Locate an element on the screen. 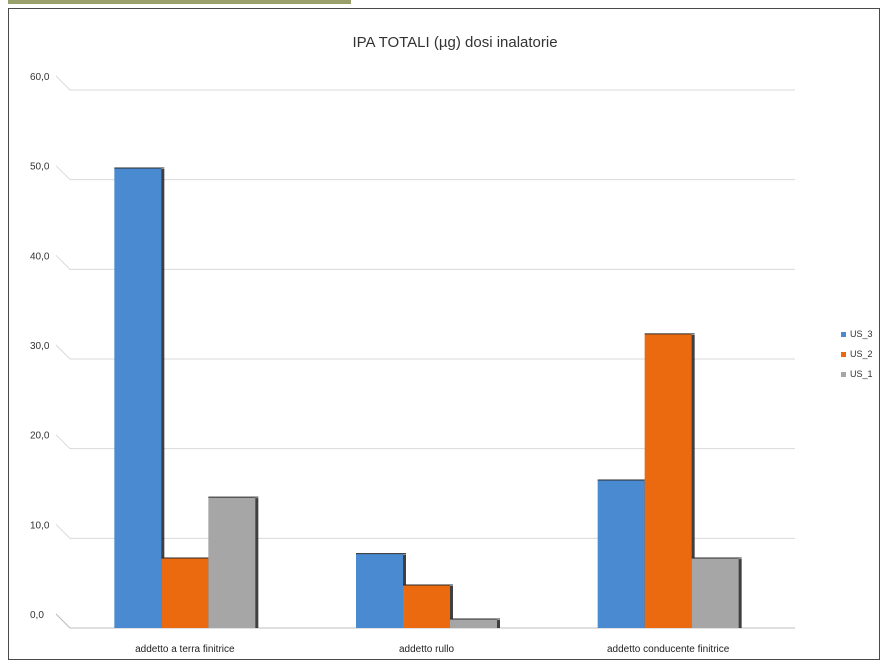 The image size is (890, 666). legend-label-US_1: US_1 is located at coordinates (861, 374).